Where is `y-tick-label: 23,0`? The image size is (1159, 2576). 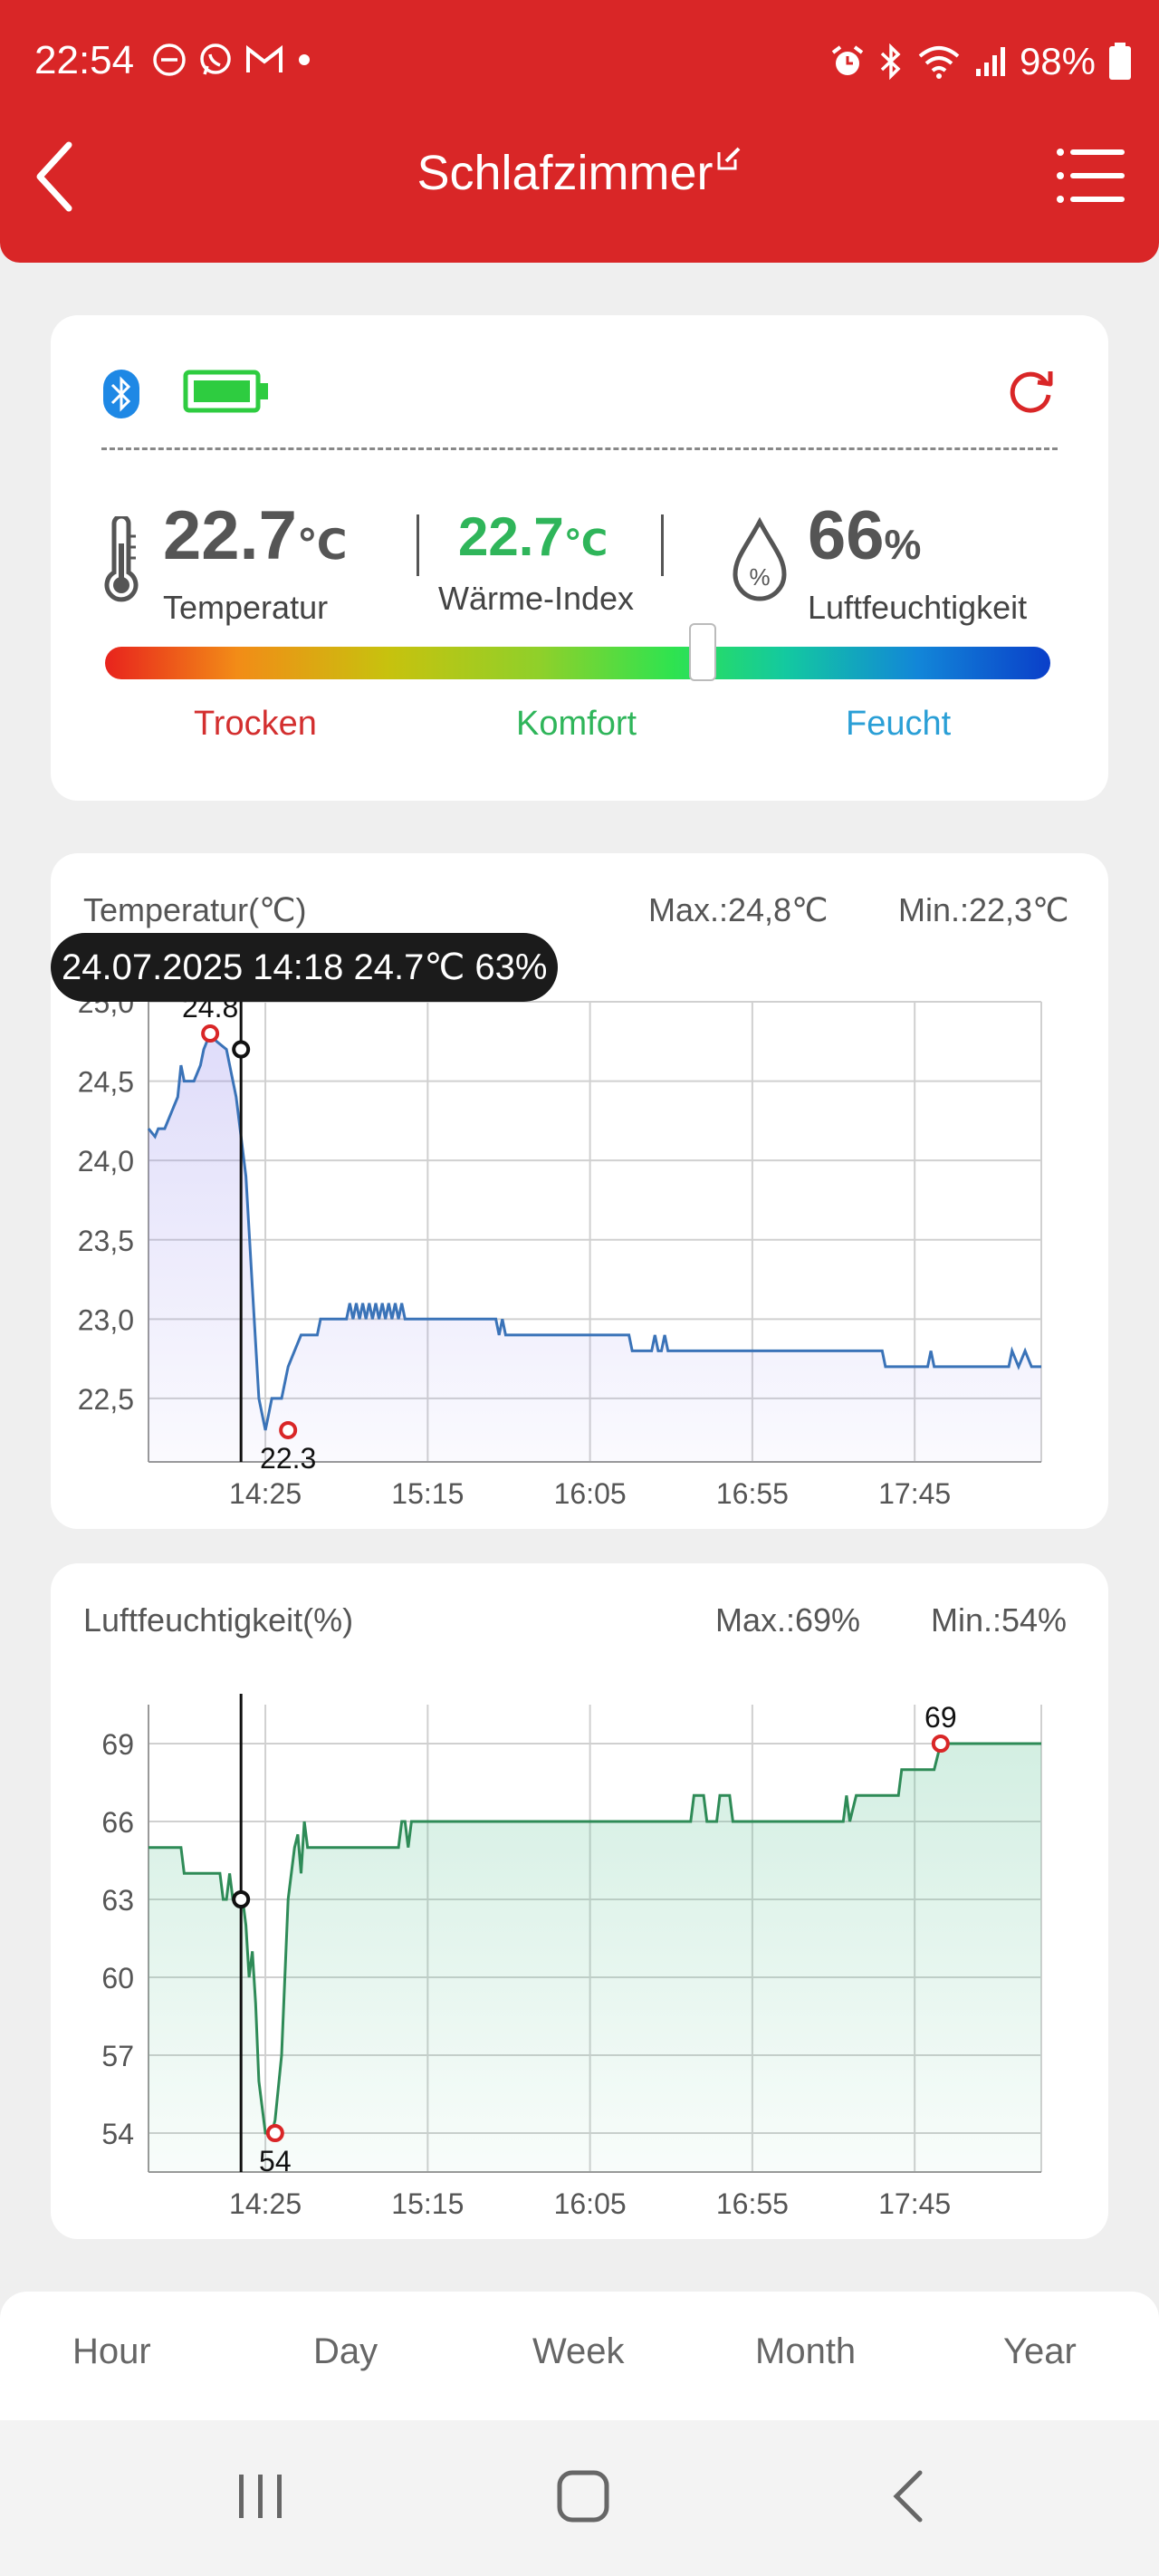 y-tick-label: 23,0 is located at coordinates (106, 1319).